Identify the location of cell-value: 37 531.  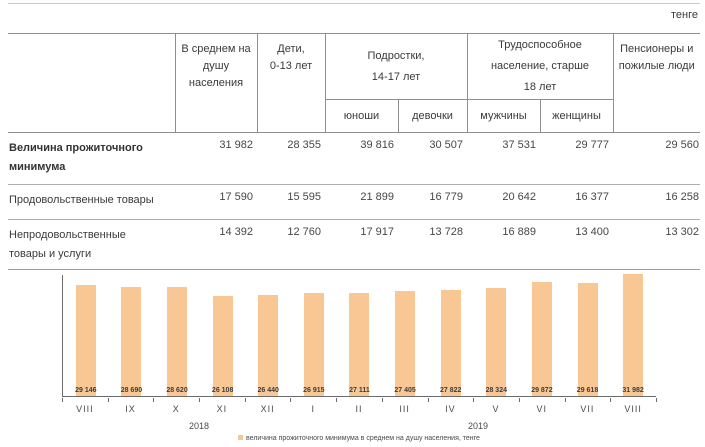
(519, 145).